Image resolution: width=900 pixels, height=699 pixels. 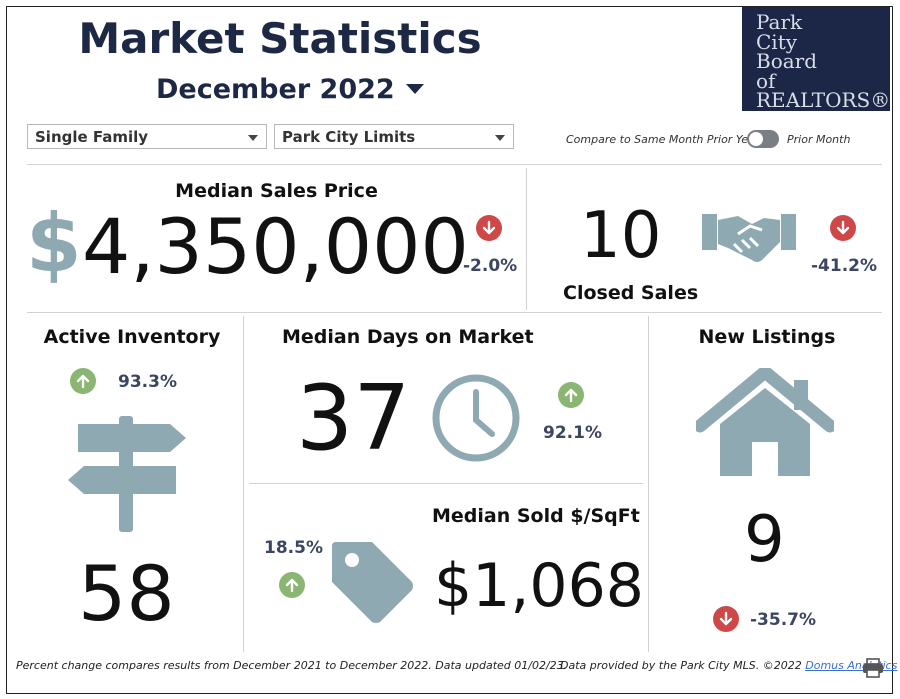 I want to click on median-sold-per-sqft-label: Median Sold $/SqFt, so click(x=536, y=516).